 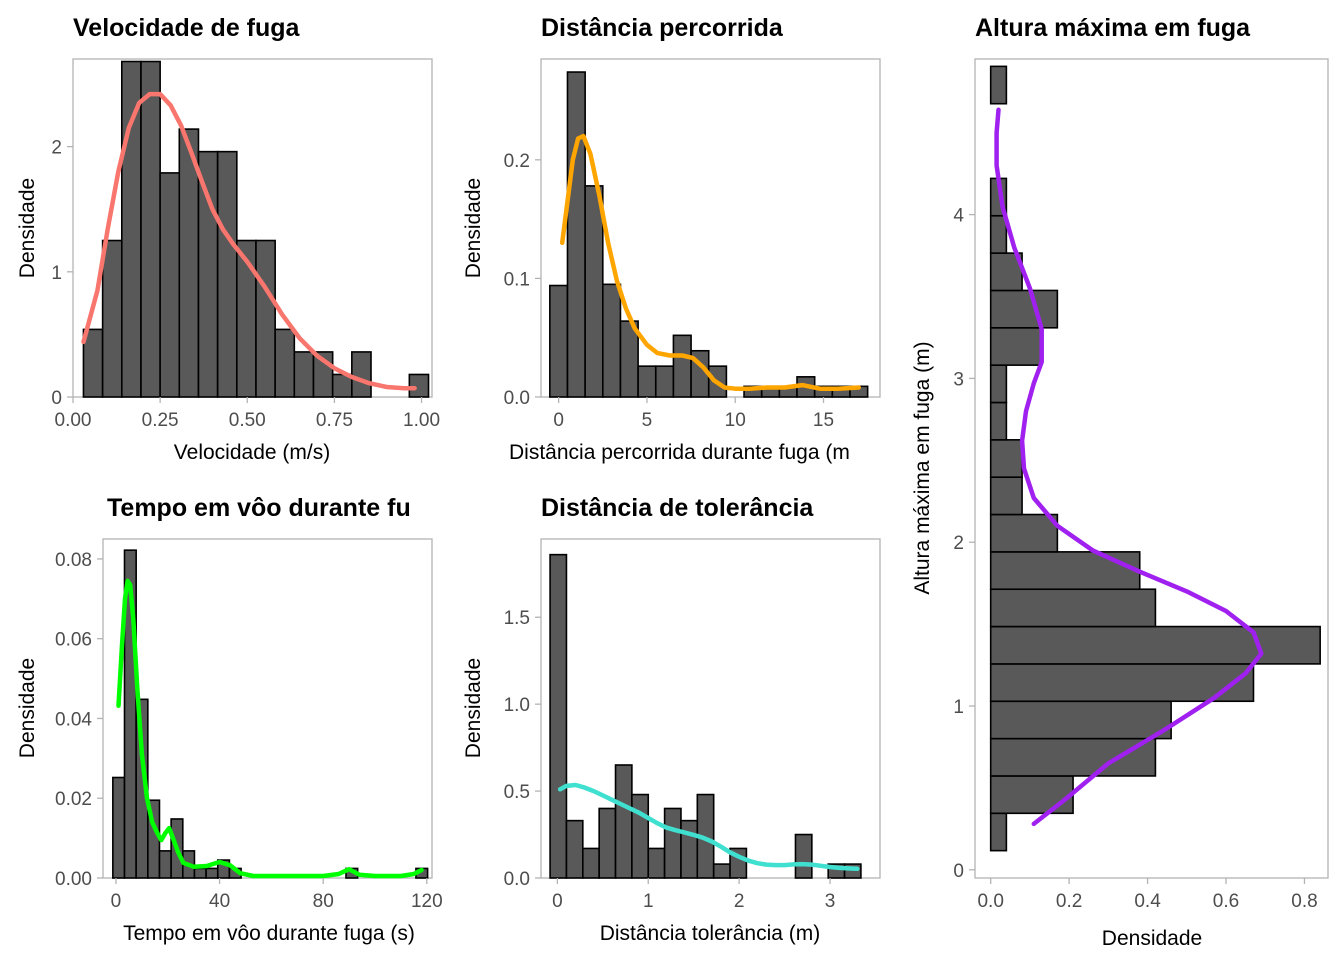 What do you see at coordinates (56, 148) in the screenshot?
I see `velocidade-ytick-label-2: 2` at bounding box center [56, 148].